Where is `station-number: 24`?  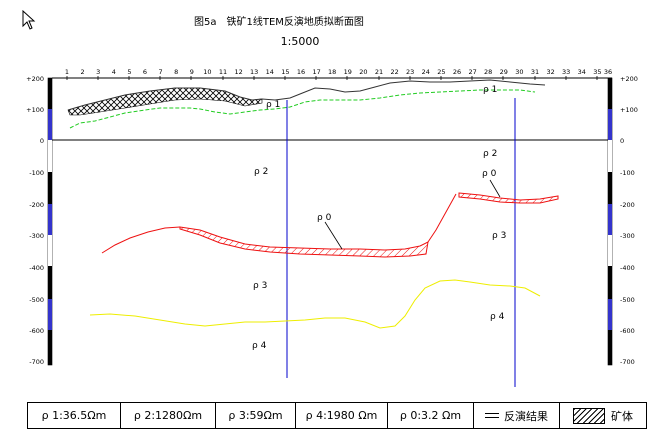
station-number: 24 is located at coordinates (426, 72).